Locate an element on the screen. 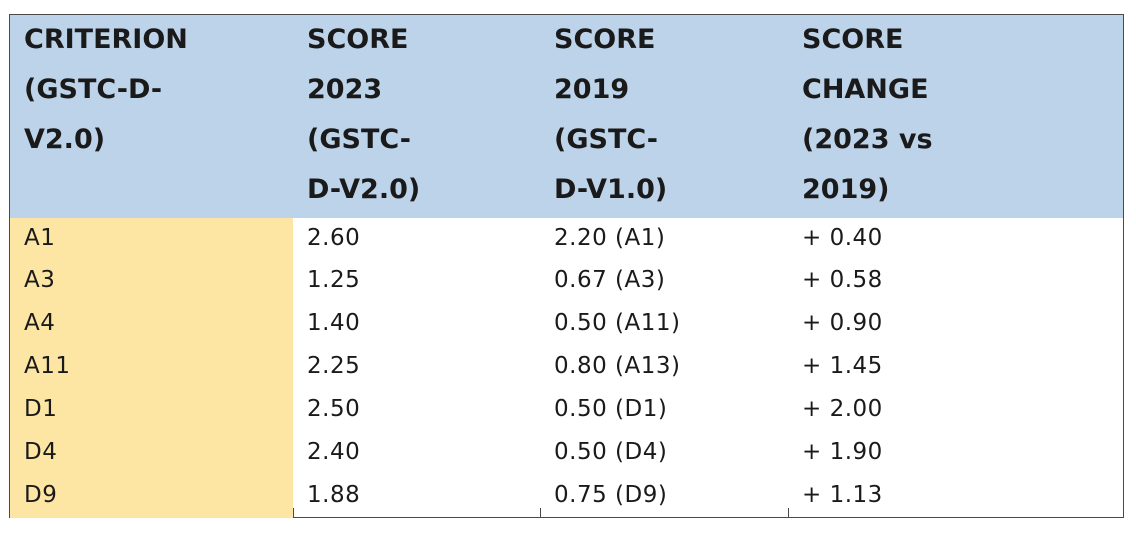 Image resolution: width=1136 pixels, height=536 pixels. criterion-cell: D9 is located at coordinates (41, 495).